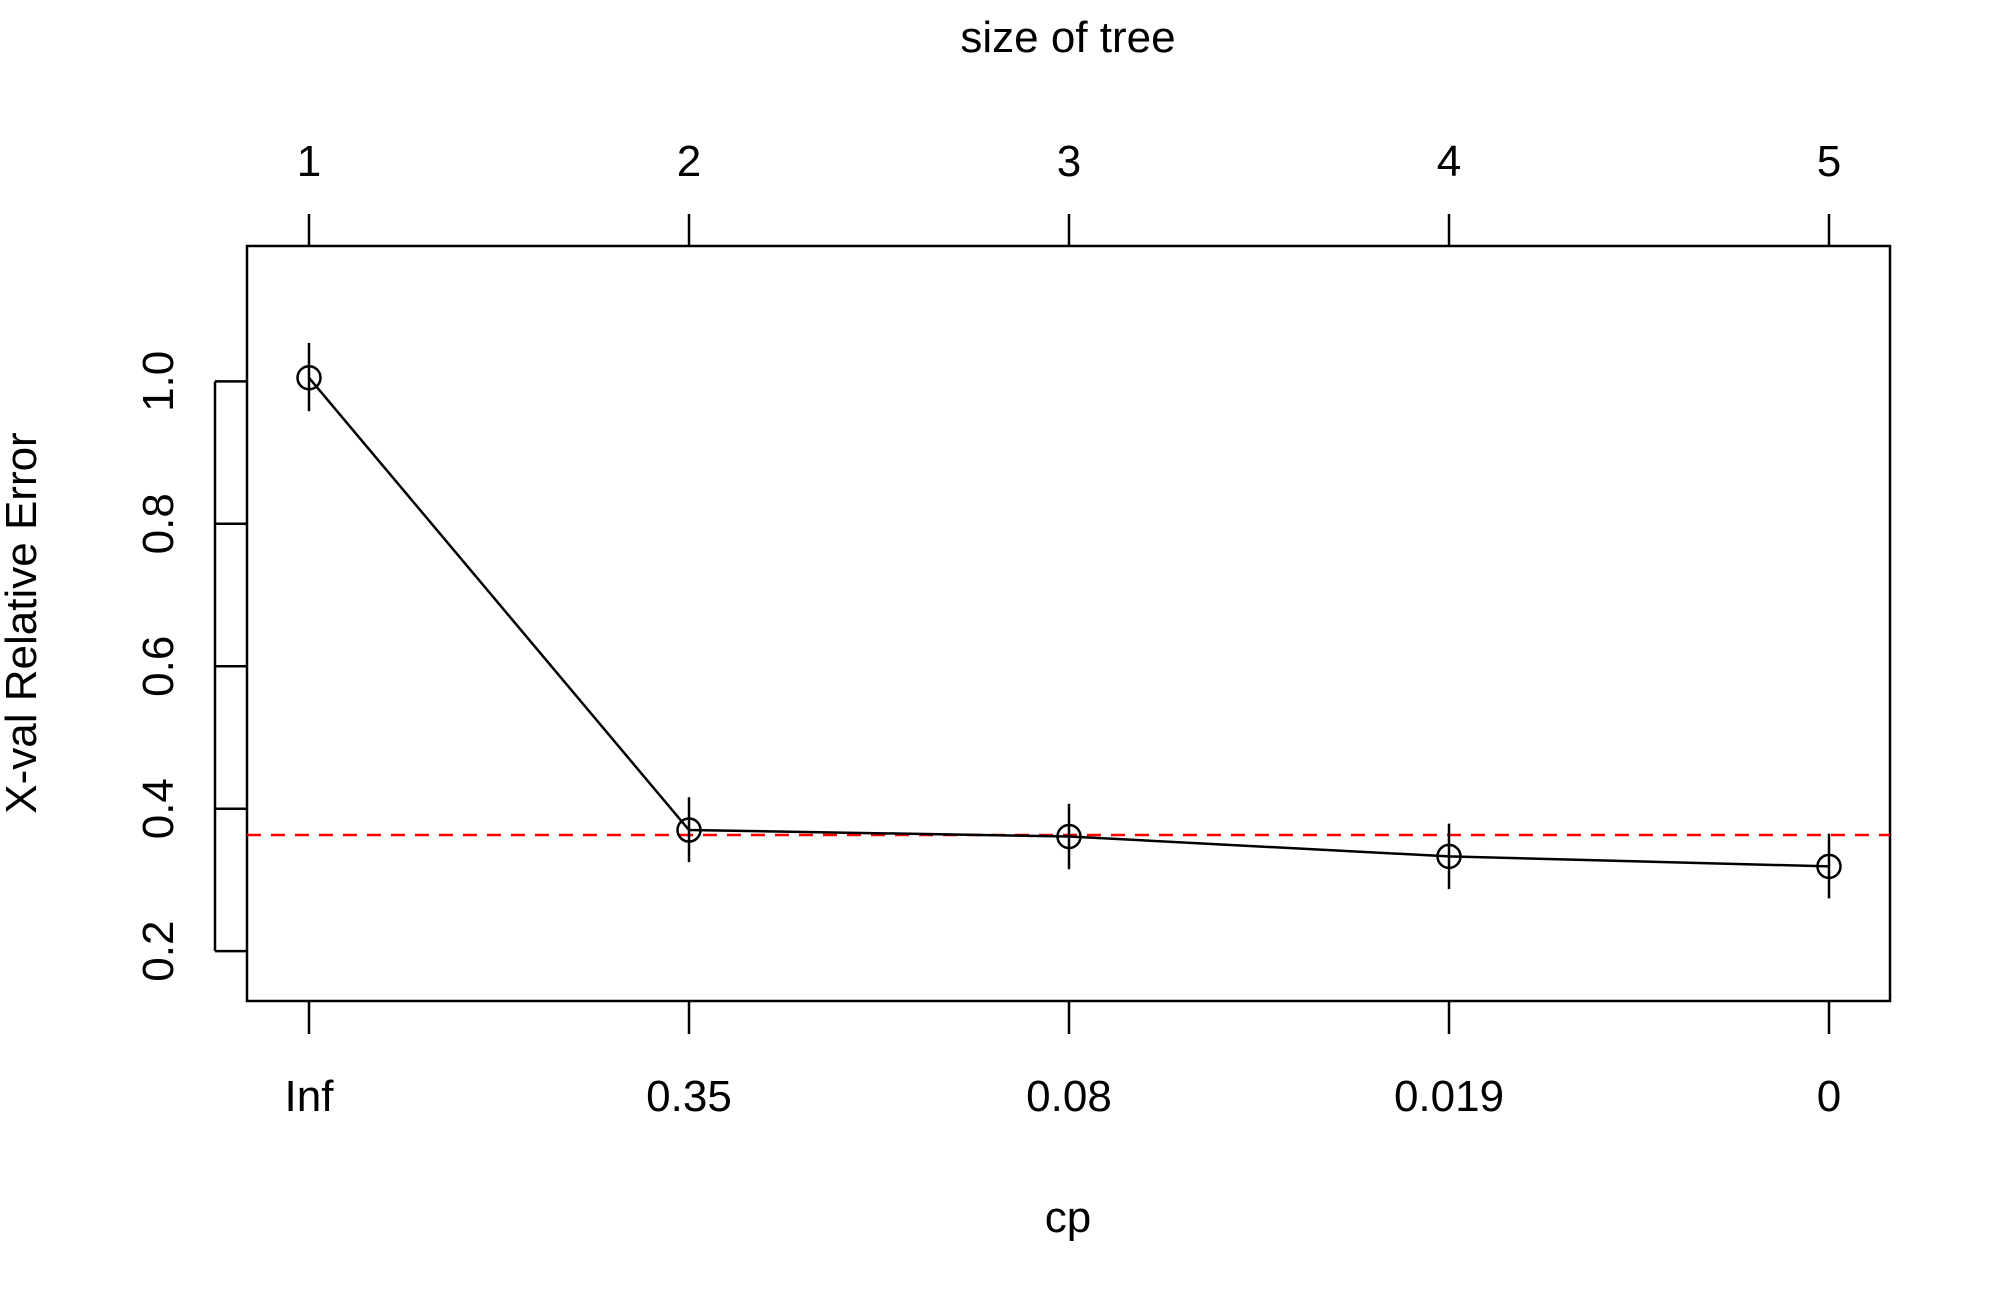 The width and height of the screenshot is (2000, 1300). What do you see at coordinates (23, 622) in the screenshot?
I see `y-axis-title: X-val Relative Error` at bounding box center [23, 622].